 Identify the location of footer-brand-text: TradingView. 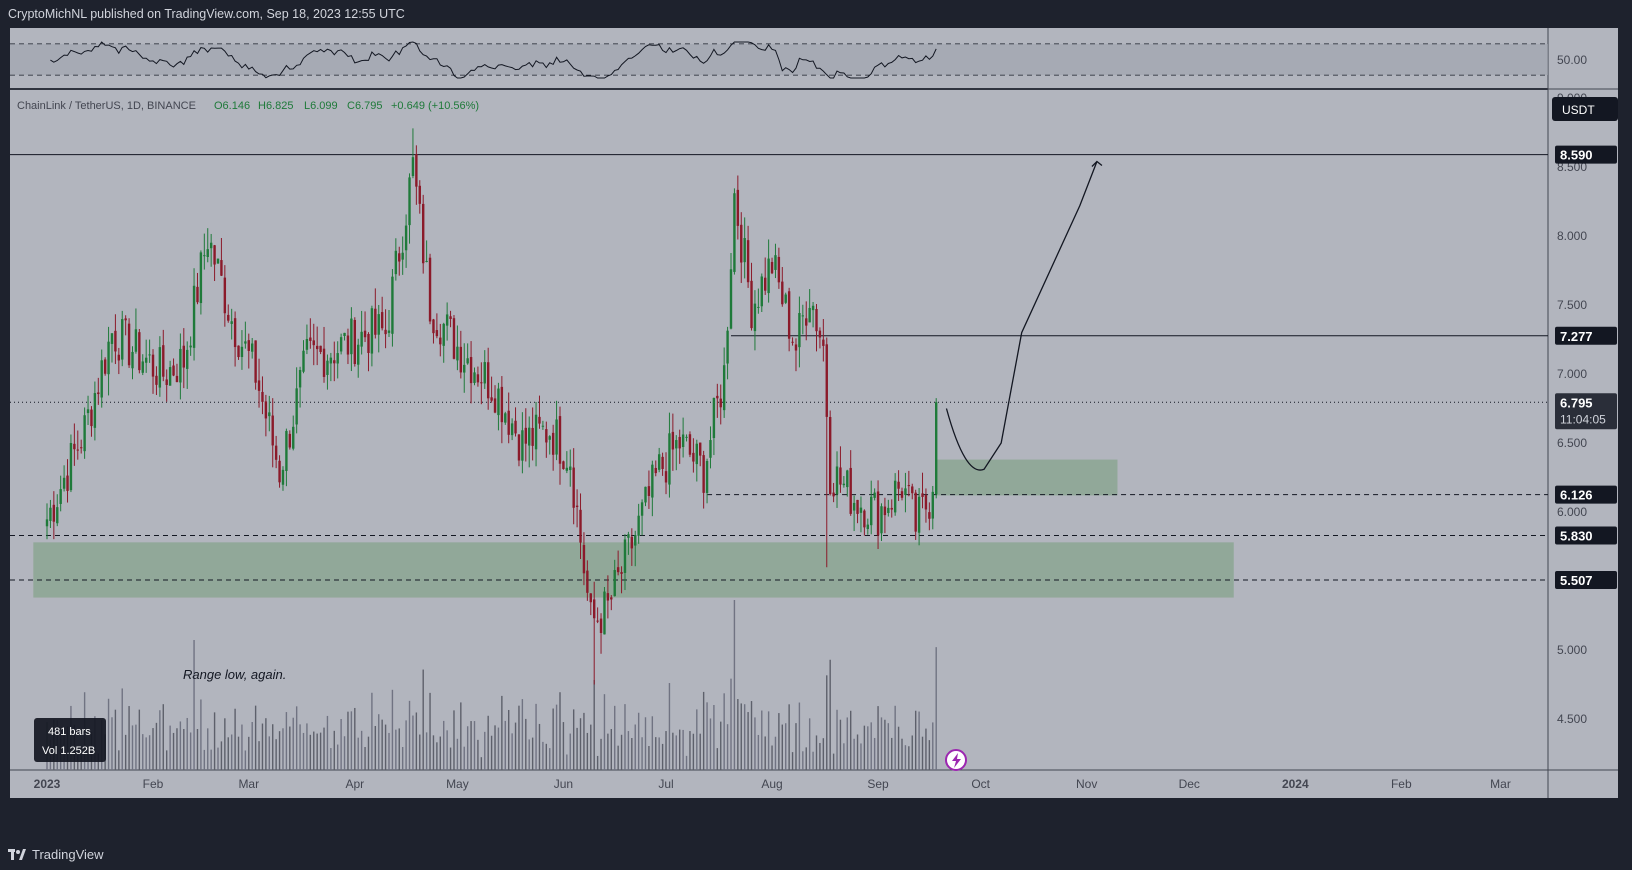
(68, 854).